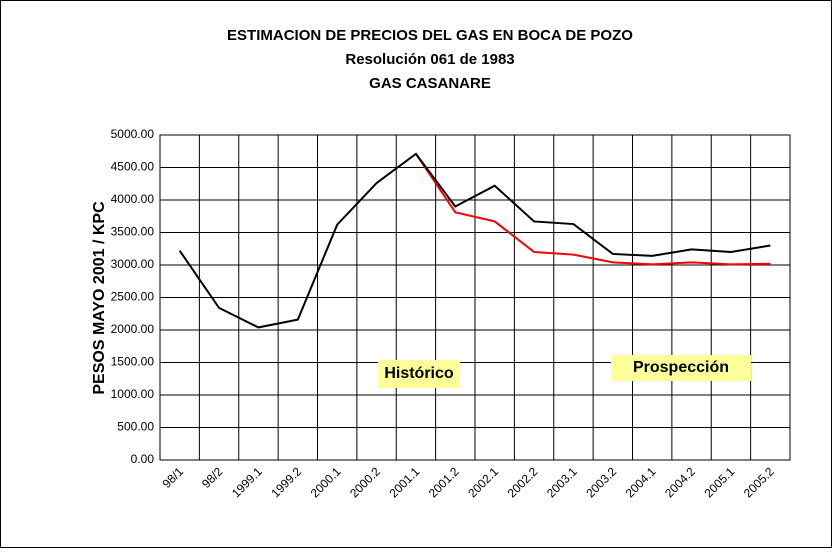 The image size is (833, 553). I want to click on y-tick-label: 2000.00, so click(133, 329).